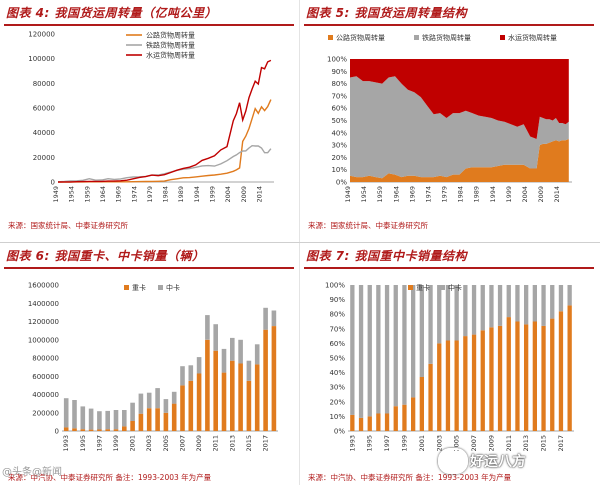  I want to click on x-tick-label: 1993, so click(66, 443).